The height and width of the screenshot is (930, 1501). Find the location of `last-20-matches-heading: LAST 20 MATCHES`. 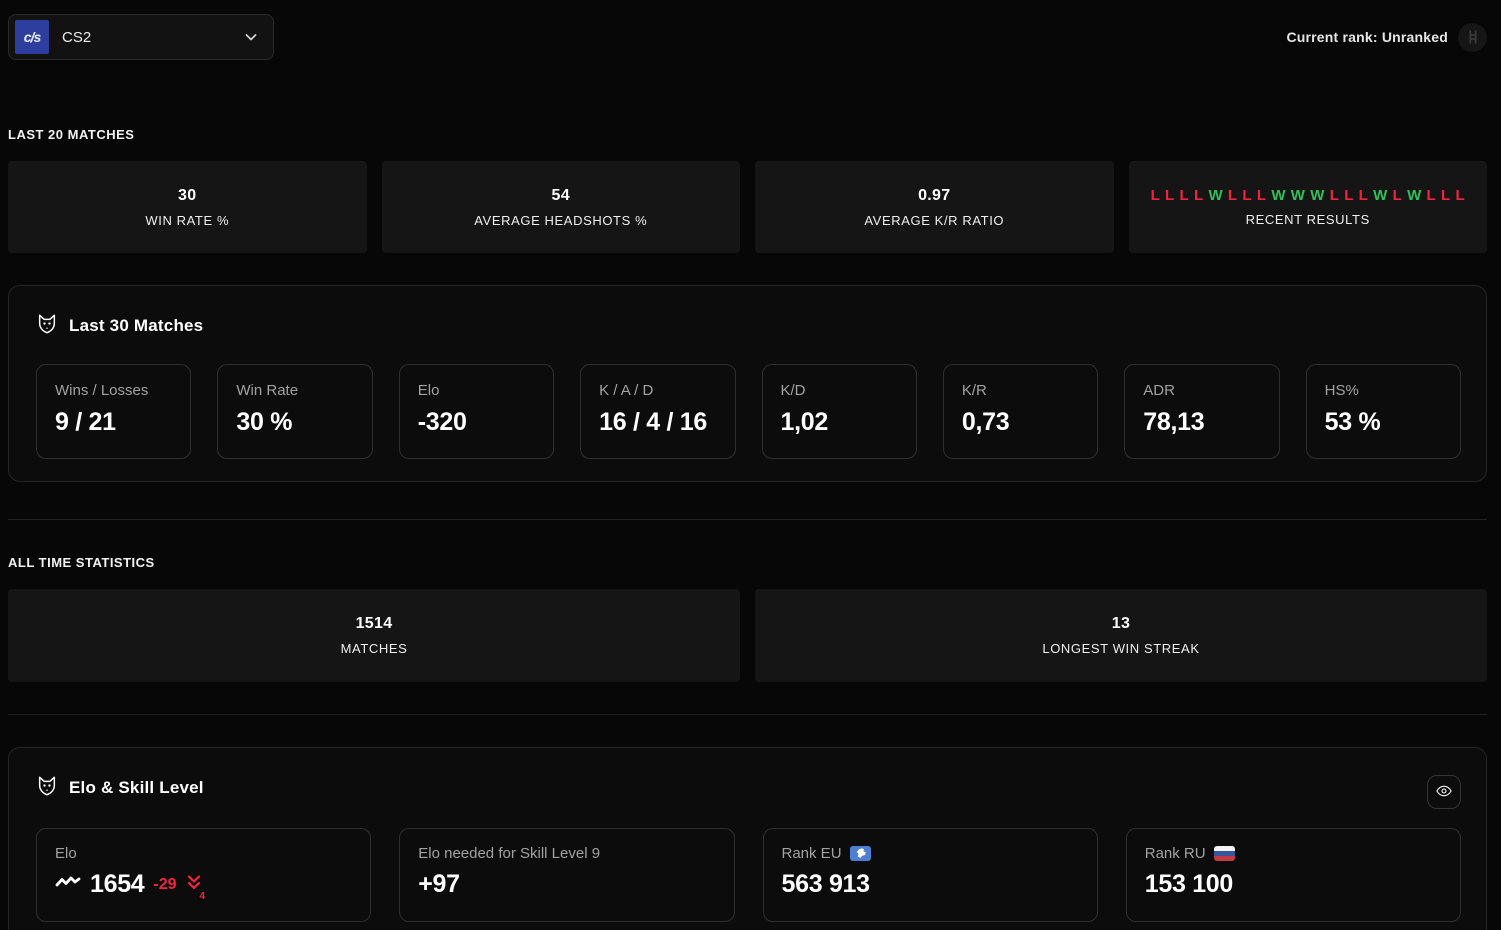

last-20-matches-heading: LAST 20 MATCHES is located at coordinates (71, 134).